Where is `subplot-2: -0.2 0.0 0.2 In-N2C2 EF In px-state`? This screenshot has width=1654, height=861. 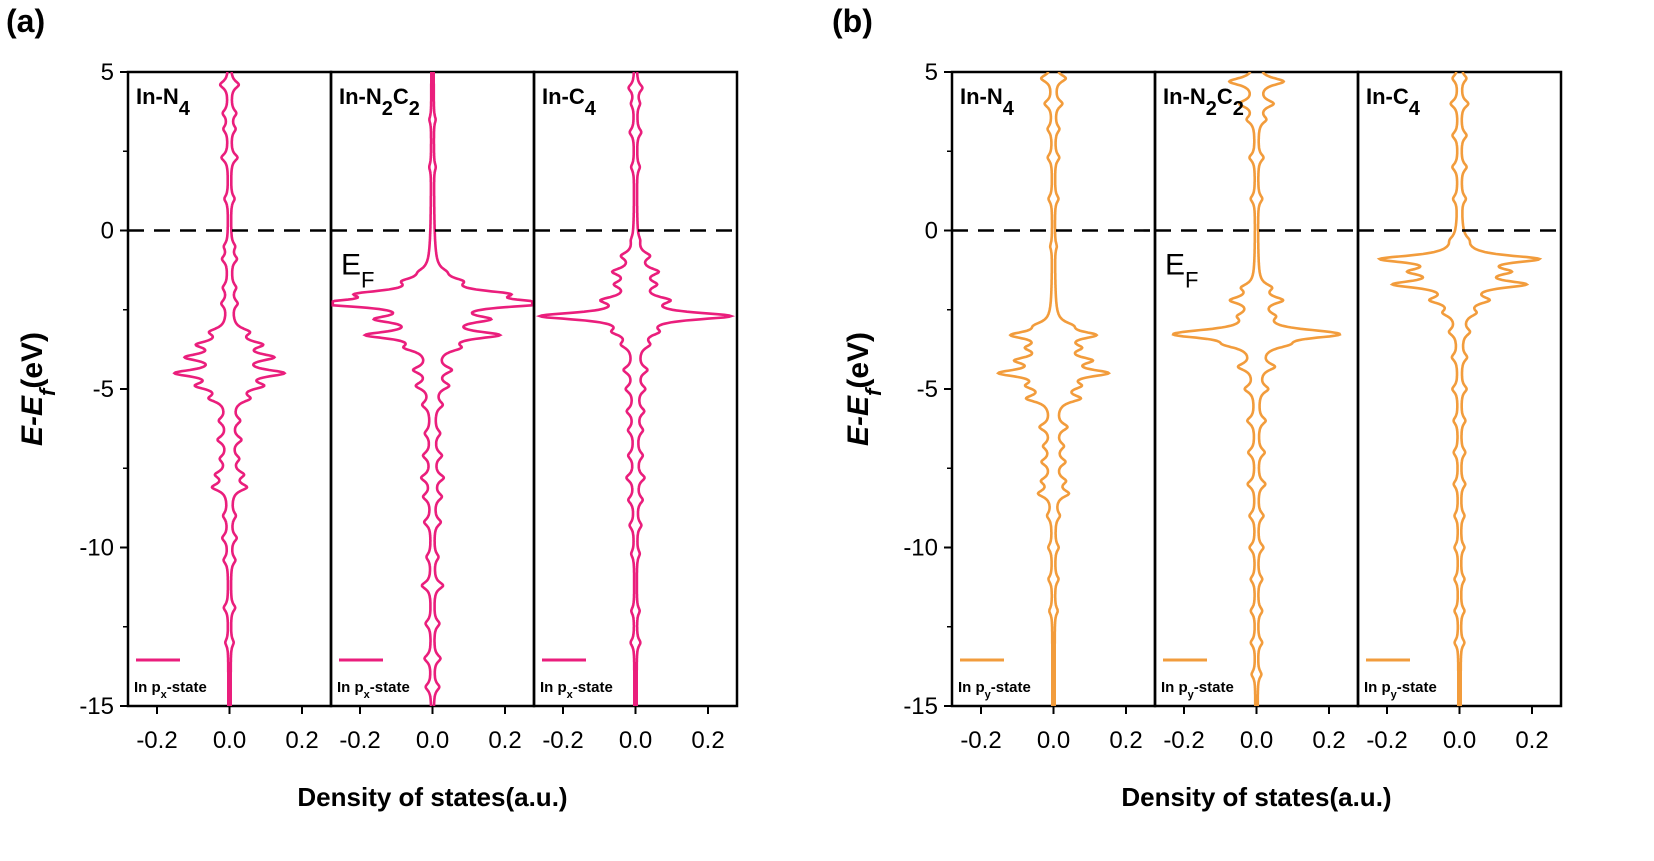
subplot-2: -0.2 0.0 0.2 In-N2C2 EF In px-state is located at coordinates (432, 412).